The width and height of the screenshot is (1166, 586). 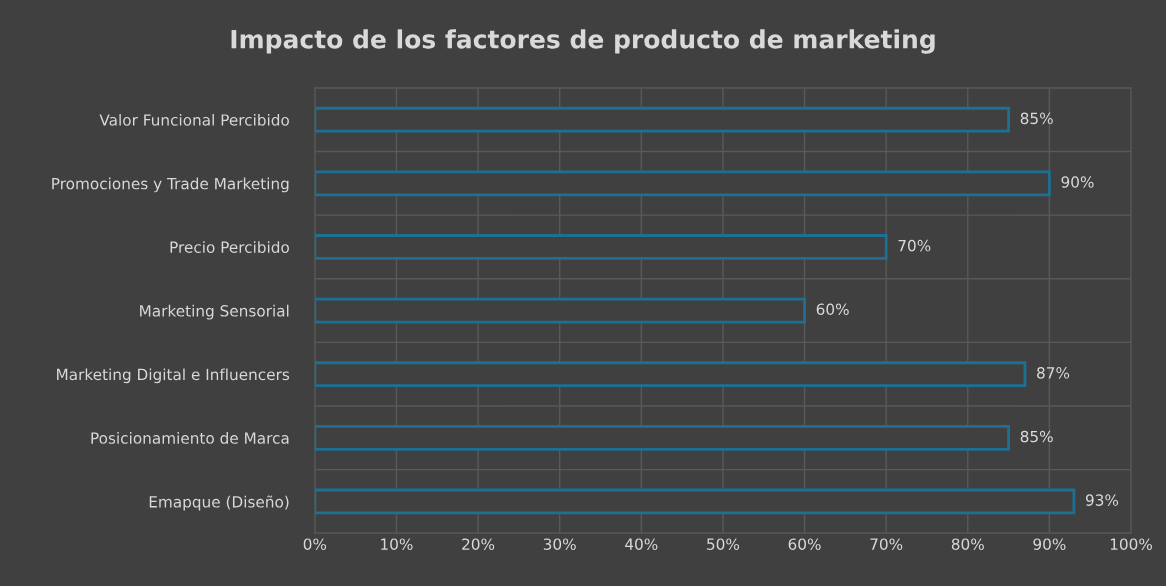 I want to click on x-tick-label: 30%, so click(x=559, y=544).